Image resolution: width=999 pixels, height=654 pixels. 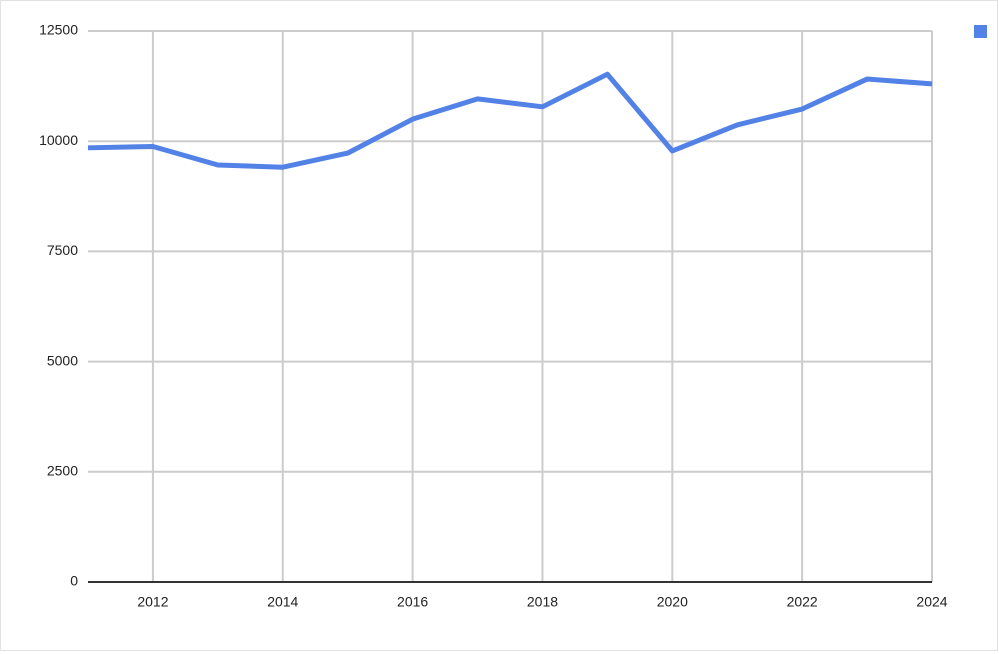 I want to click on x-tick-label: 2020, so click(x=672, y=602).